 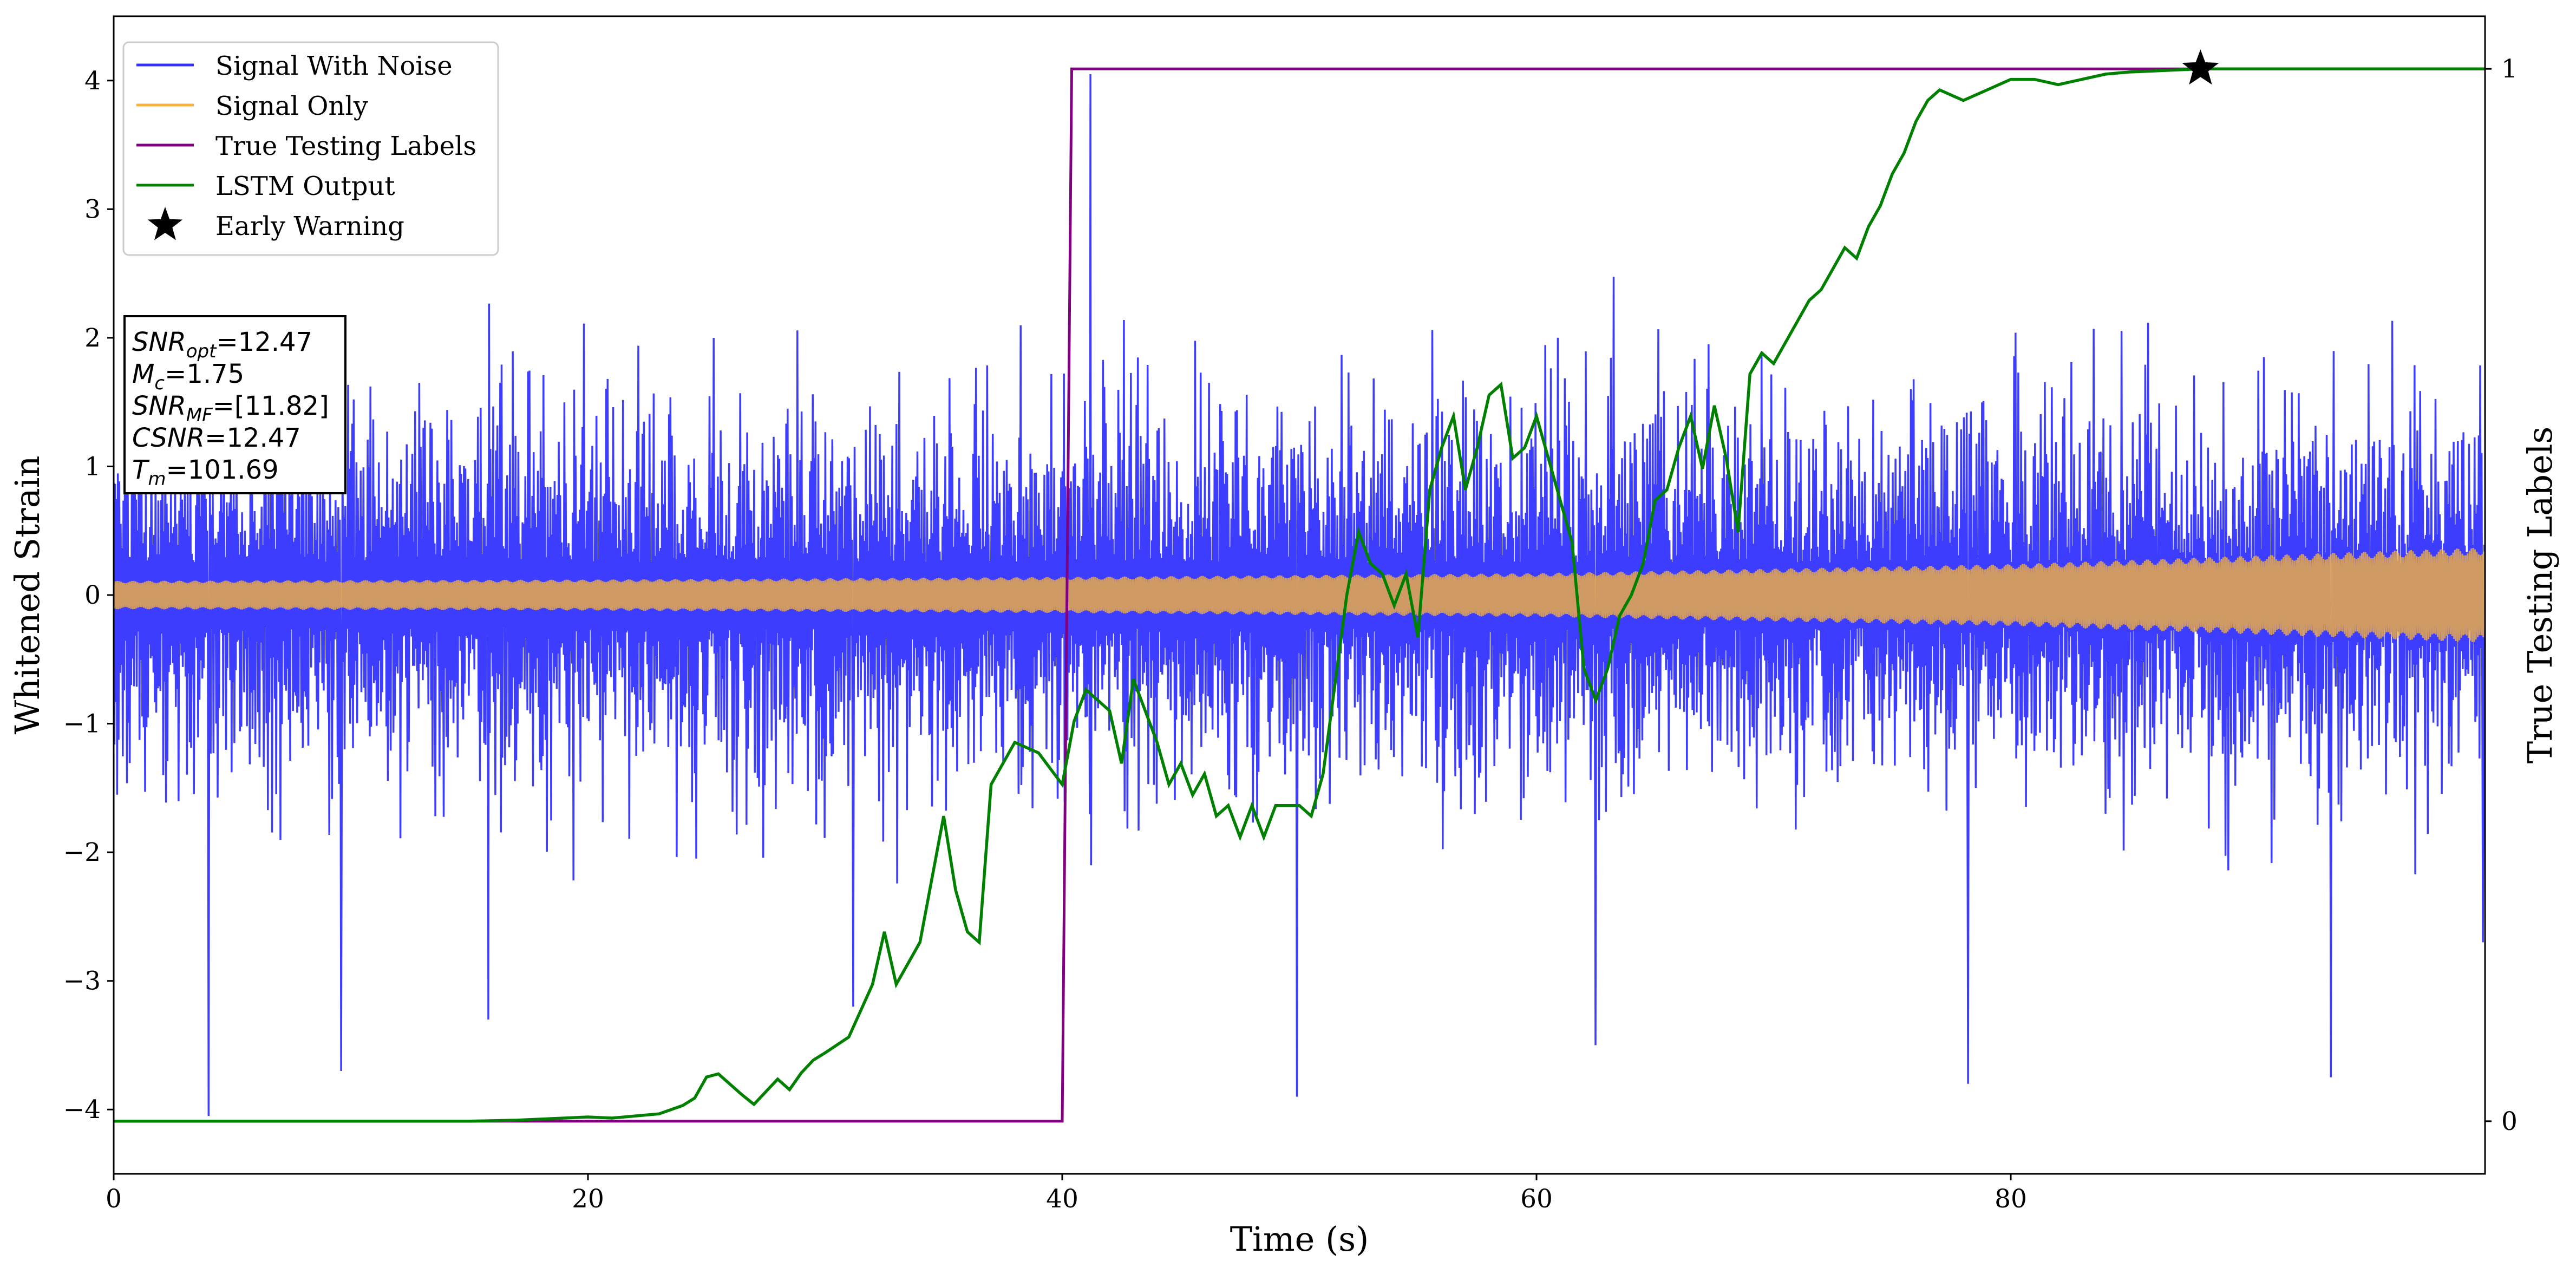 I want to click on y-tick-label: 0, so click(x=92, y=595).